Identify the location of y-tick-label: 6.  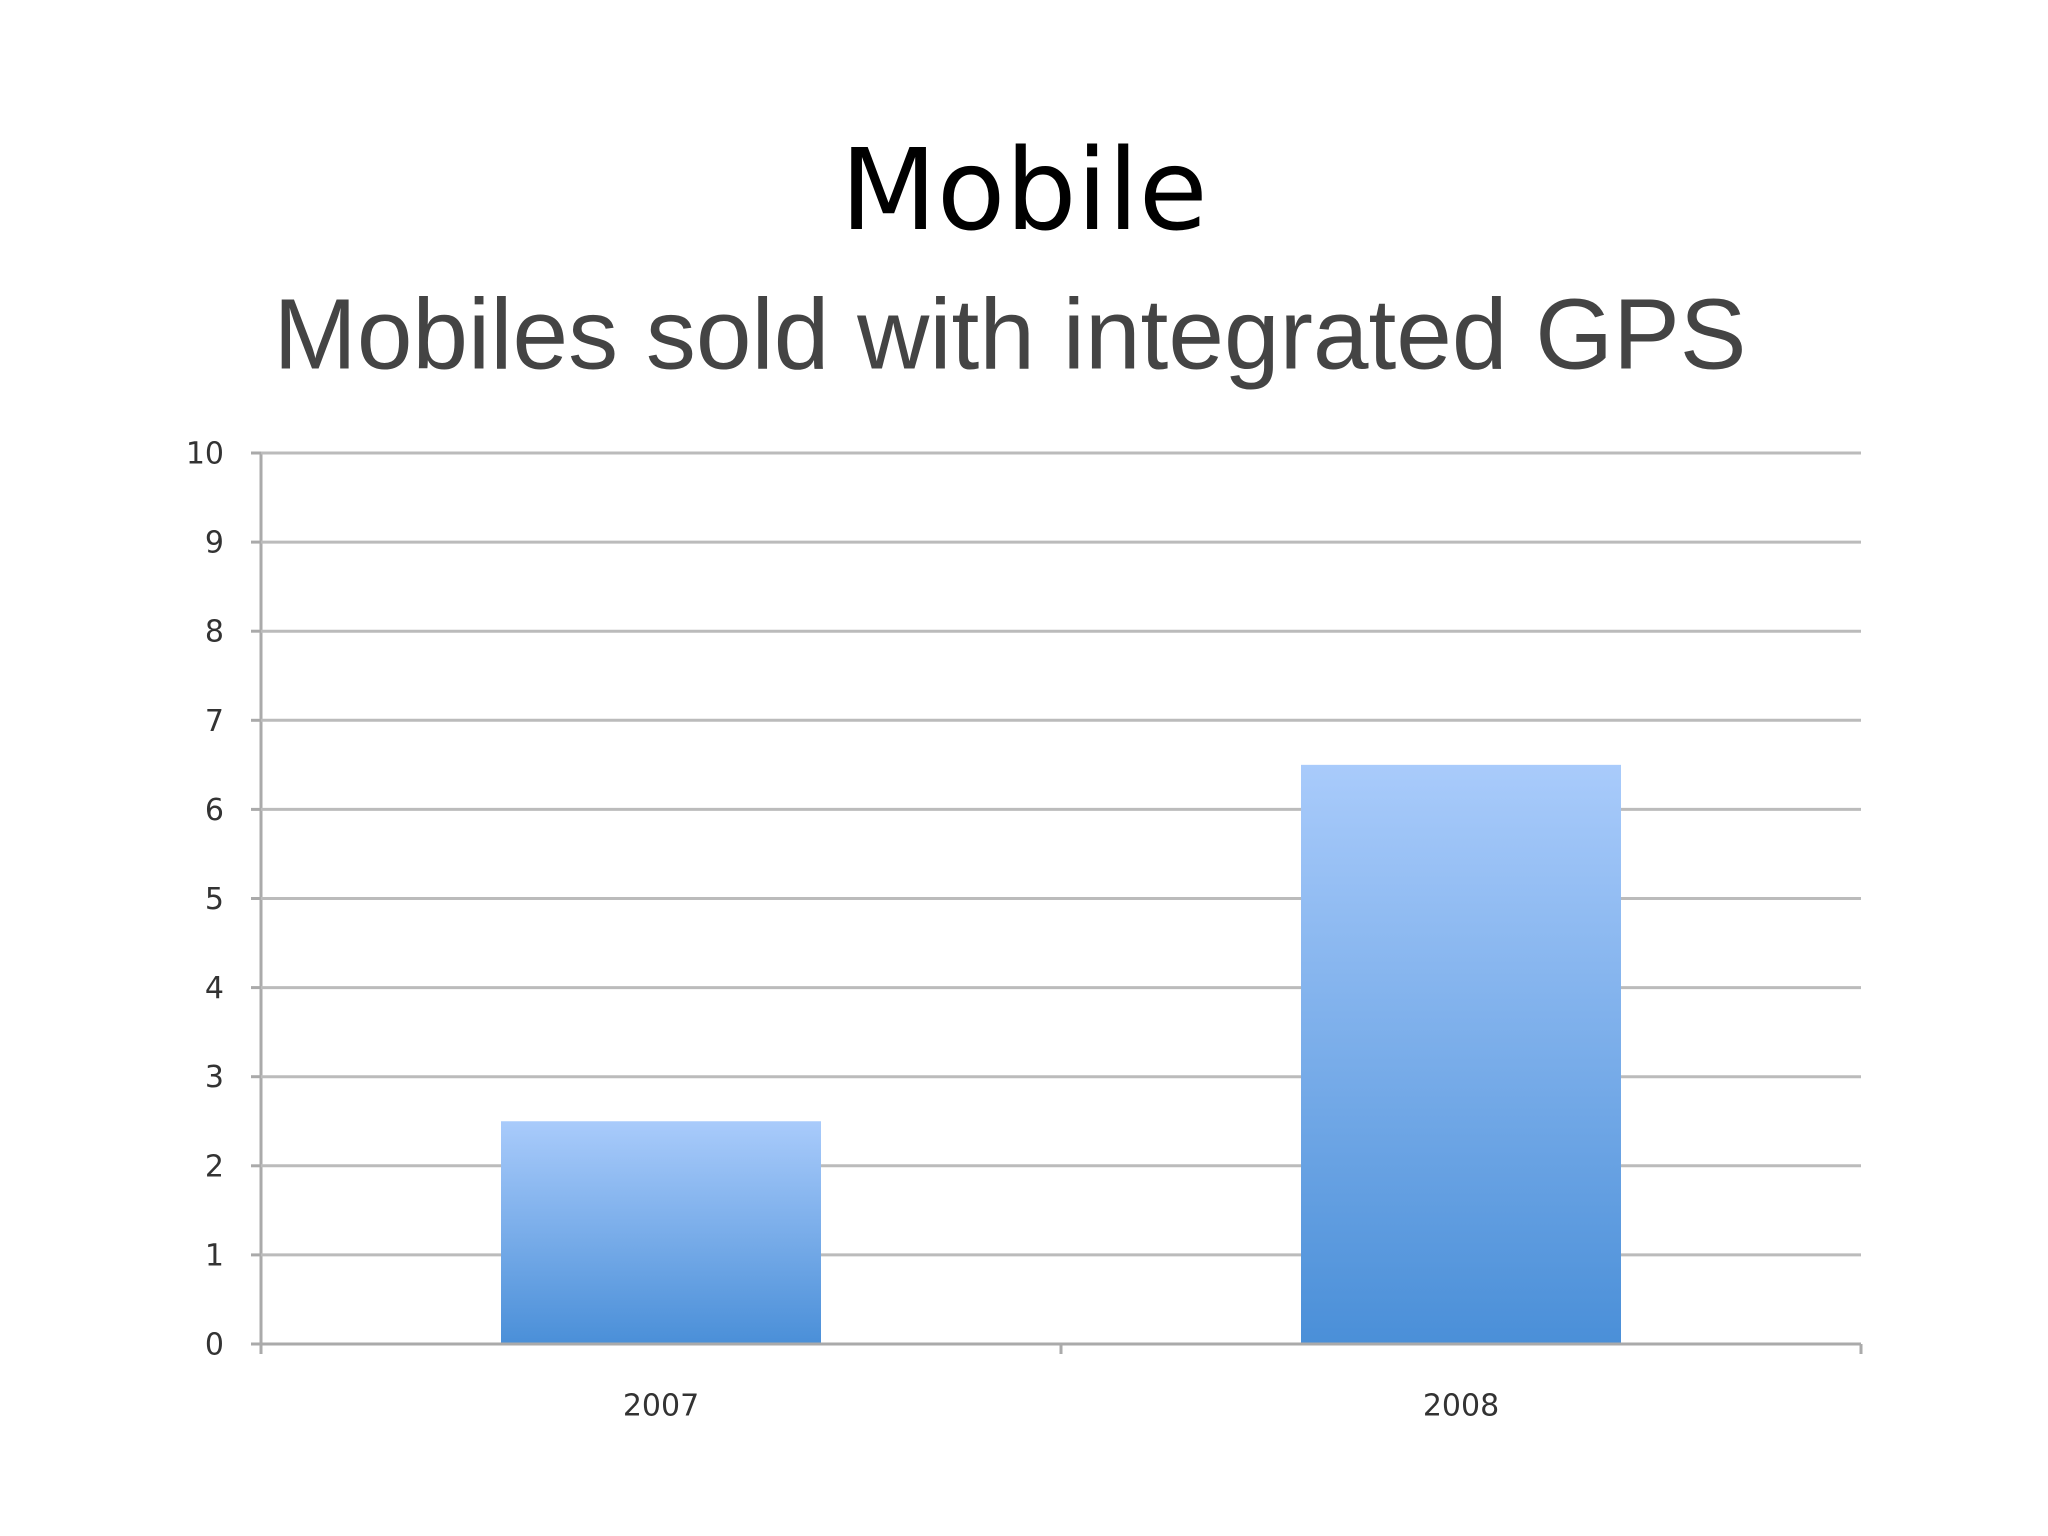
(214, 810).